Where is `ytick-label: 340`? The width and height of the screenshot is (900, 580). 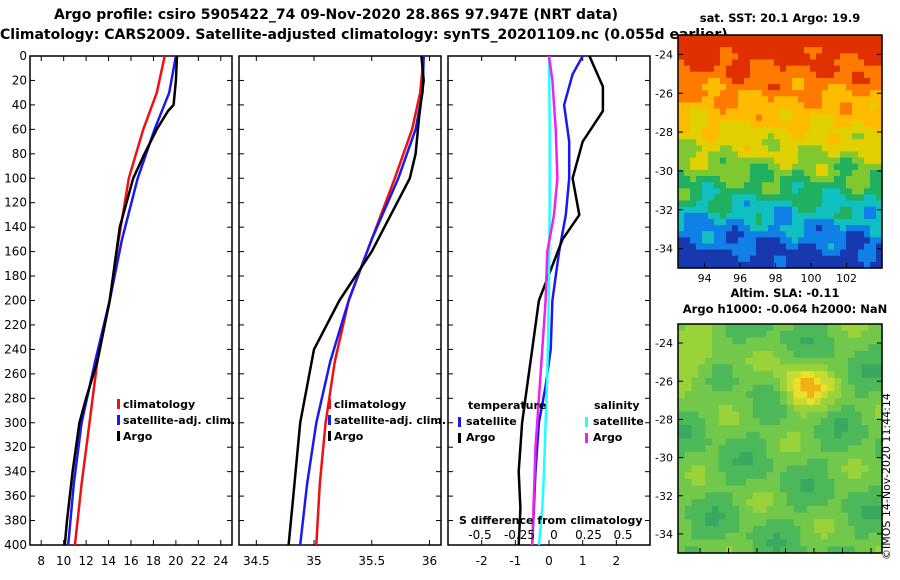
ytick-label: 340 is located at coordinates (15, 472).